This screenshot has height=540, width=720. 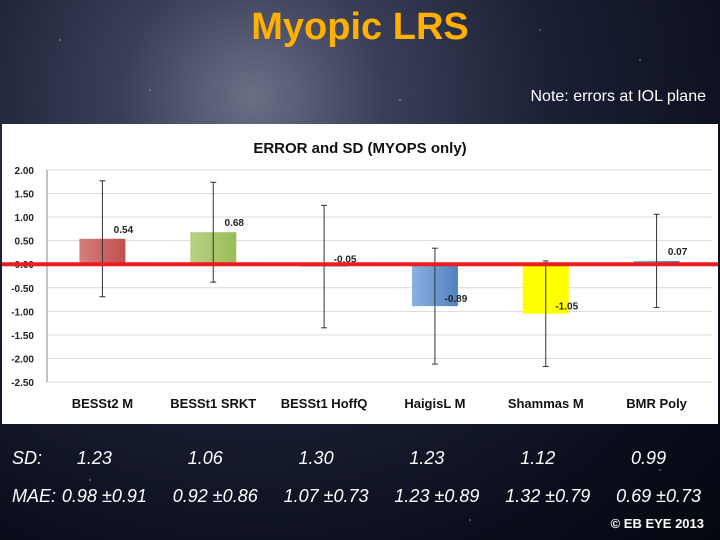 I want to click on category-label: BESSt1 HoffQ, so click(x=324, y=403).